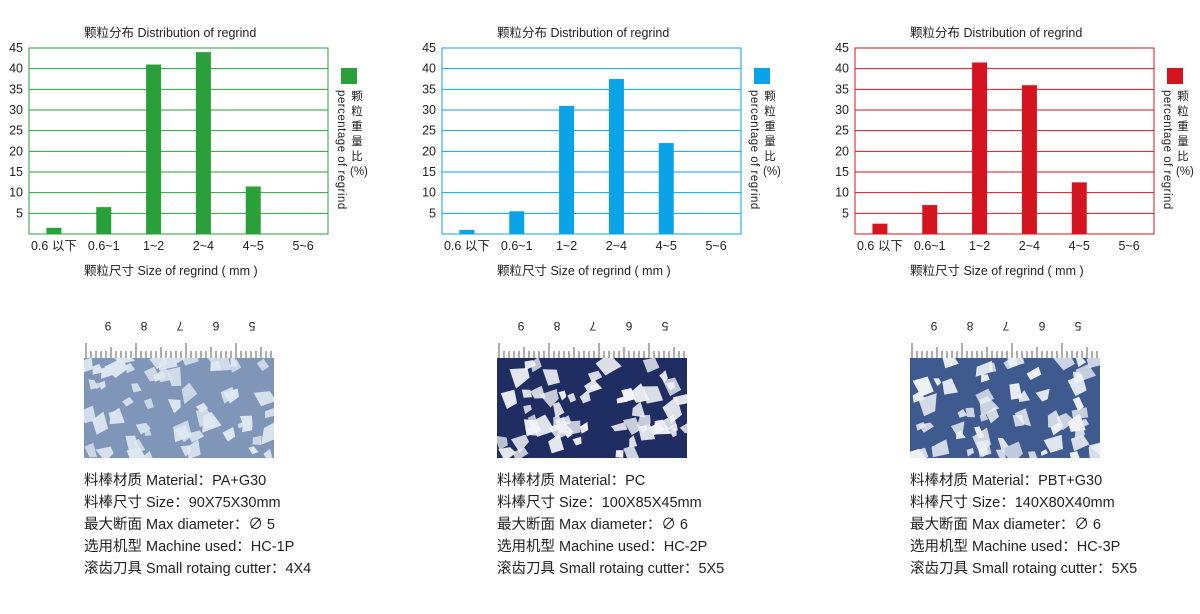 This screenshot has width=1200, height=614. I want to click on y-tick-label: 10, so click(429, 193).